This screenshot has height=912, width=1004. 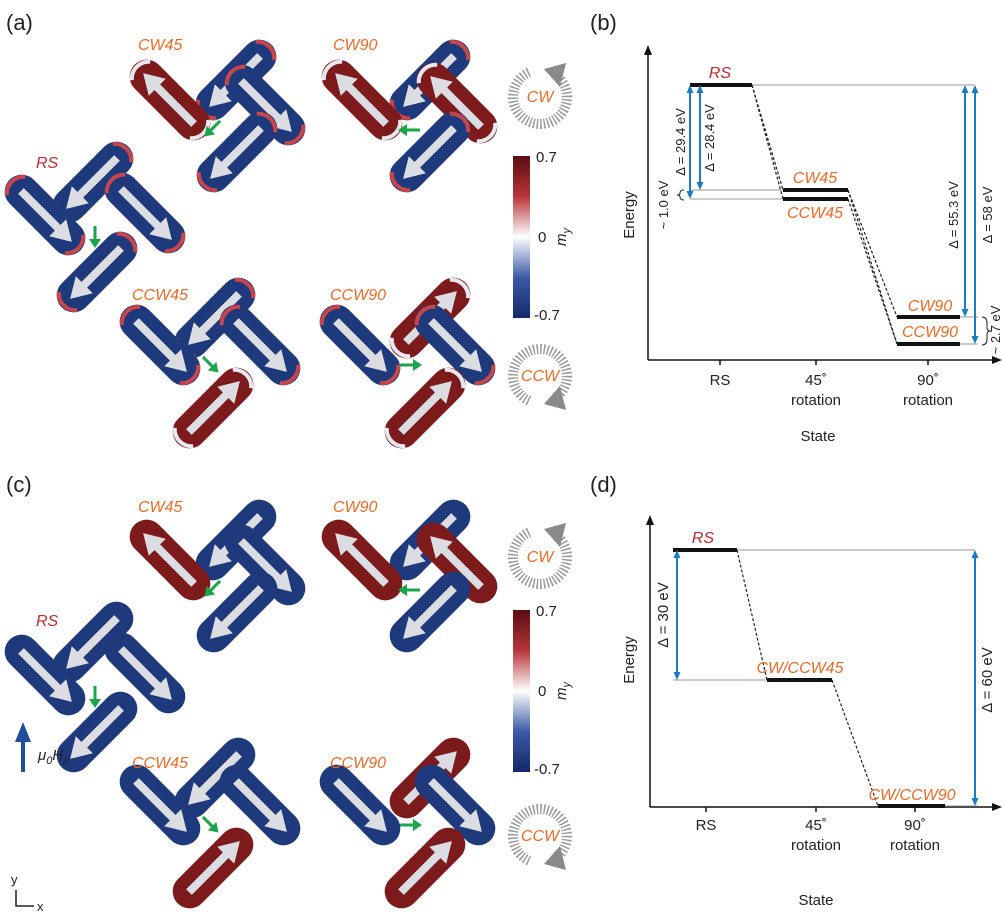 I want to click on gap-label: Δ = 60 eV, so click(x=987, y=680).